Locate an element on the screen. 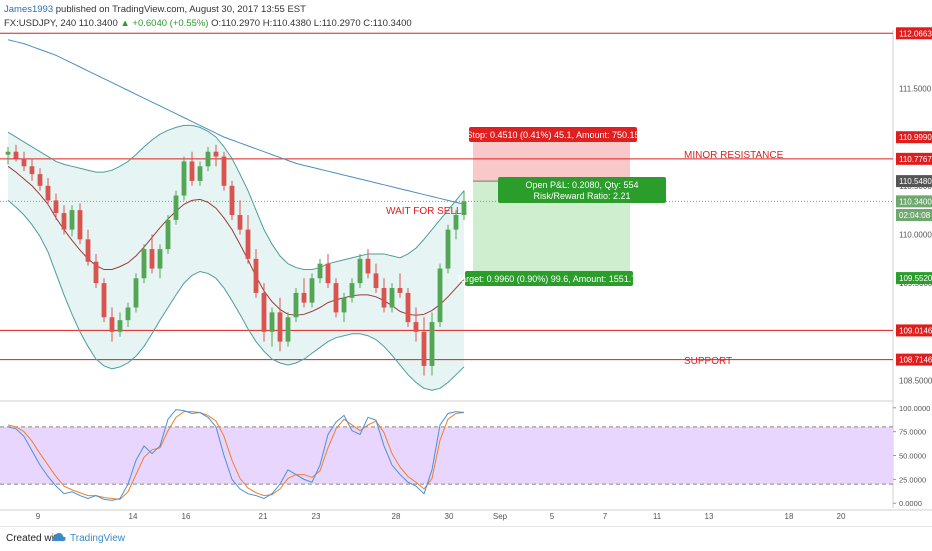  pnl-label-text: Open P&L: 0.2080, Qty: 554 is located at coordinates (581, 185).